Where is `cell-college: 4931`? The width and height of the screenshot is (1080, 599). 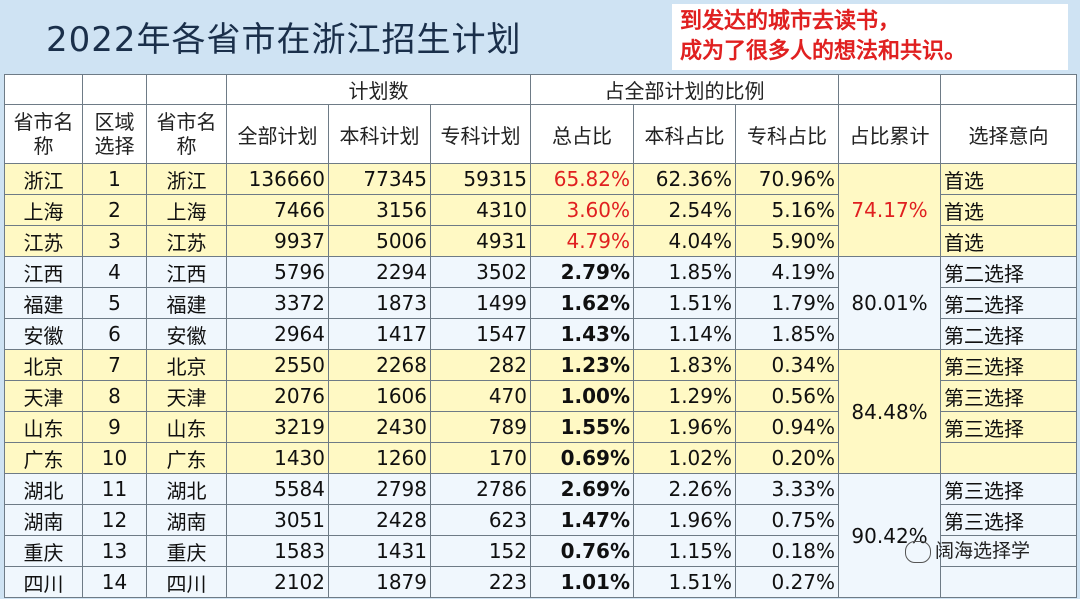
cell-college: 4931 is located at coordinates (480, 241).